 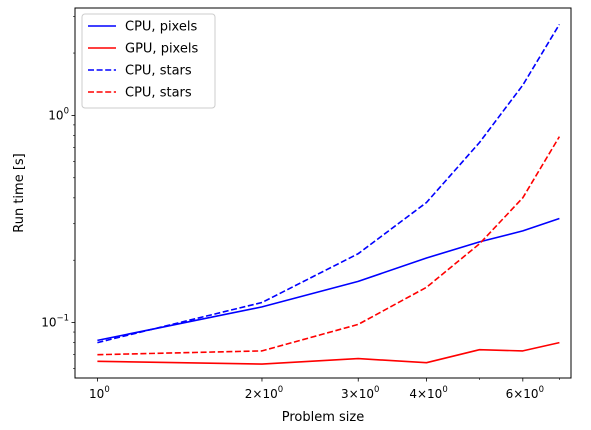 I want to click on x-tick-label: 100, so click(x=99, y=393).